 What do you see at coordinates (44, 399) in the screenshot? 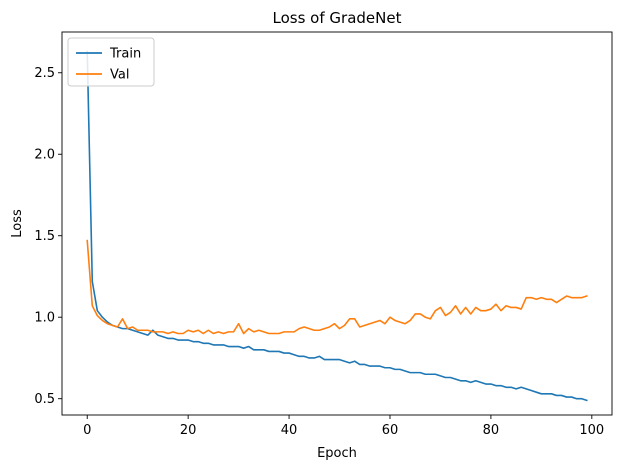
I see `y-tick-label: 0.5` at bounding box center [44, 399].